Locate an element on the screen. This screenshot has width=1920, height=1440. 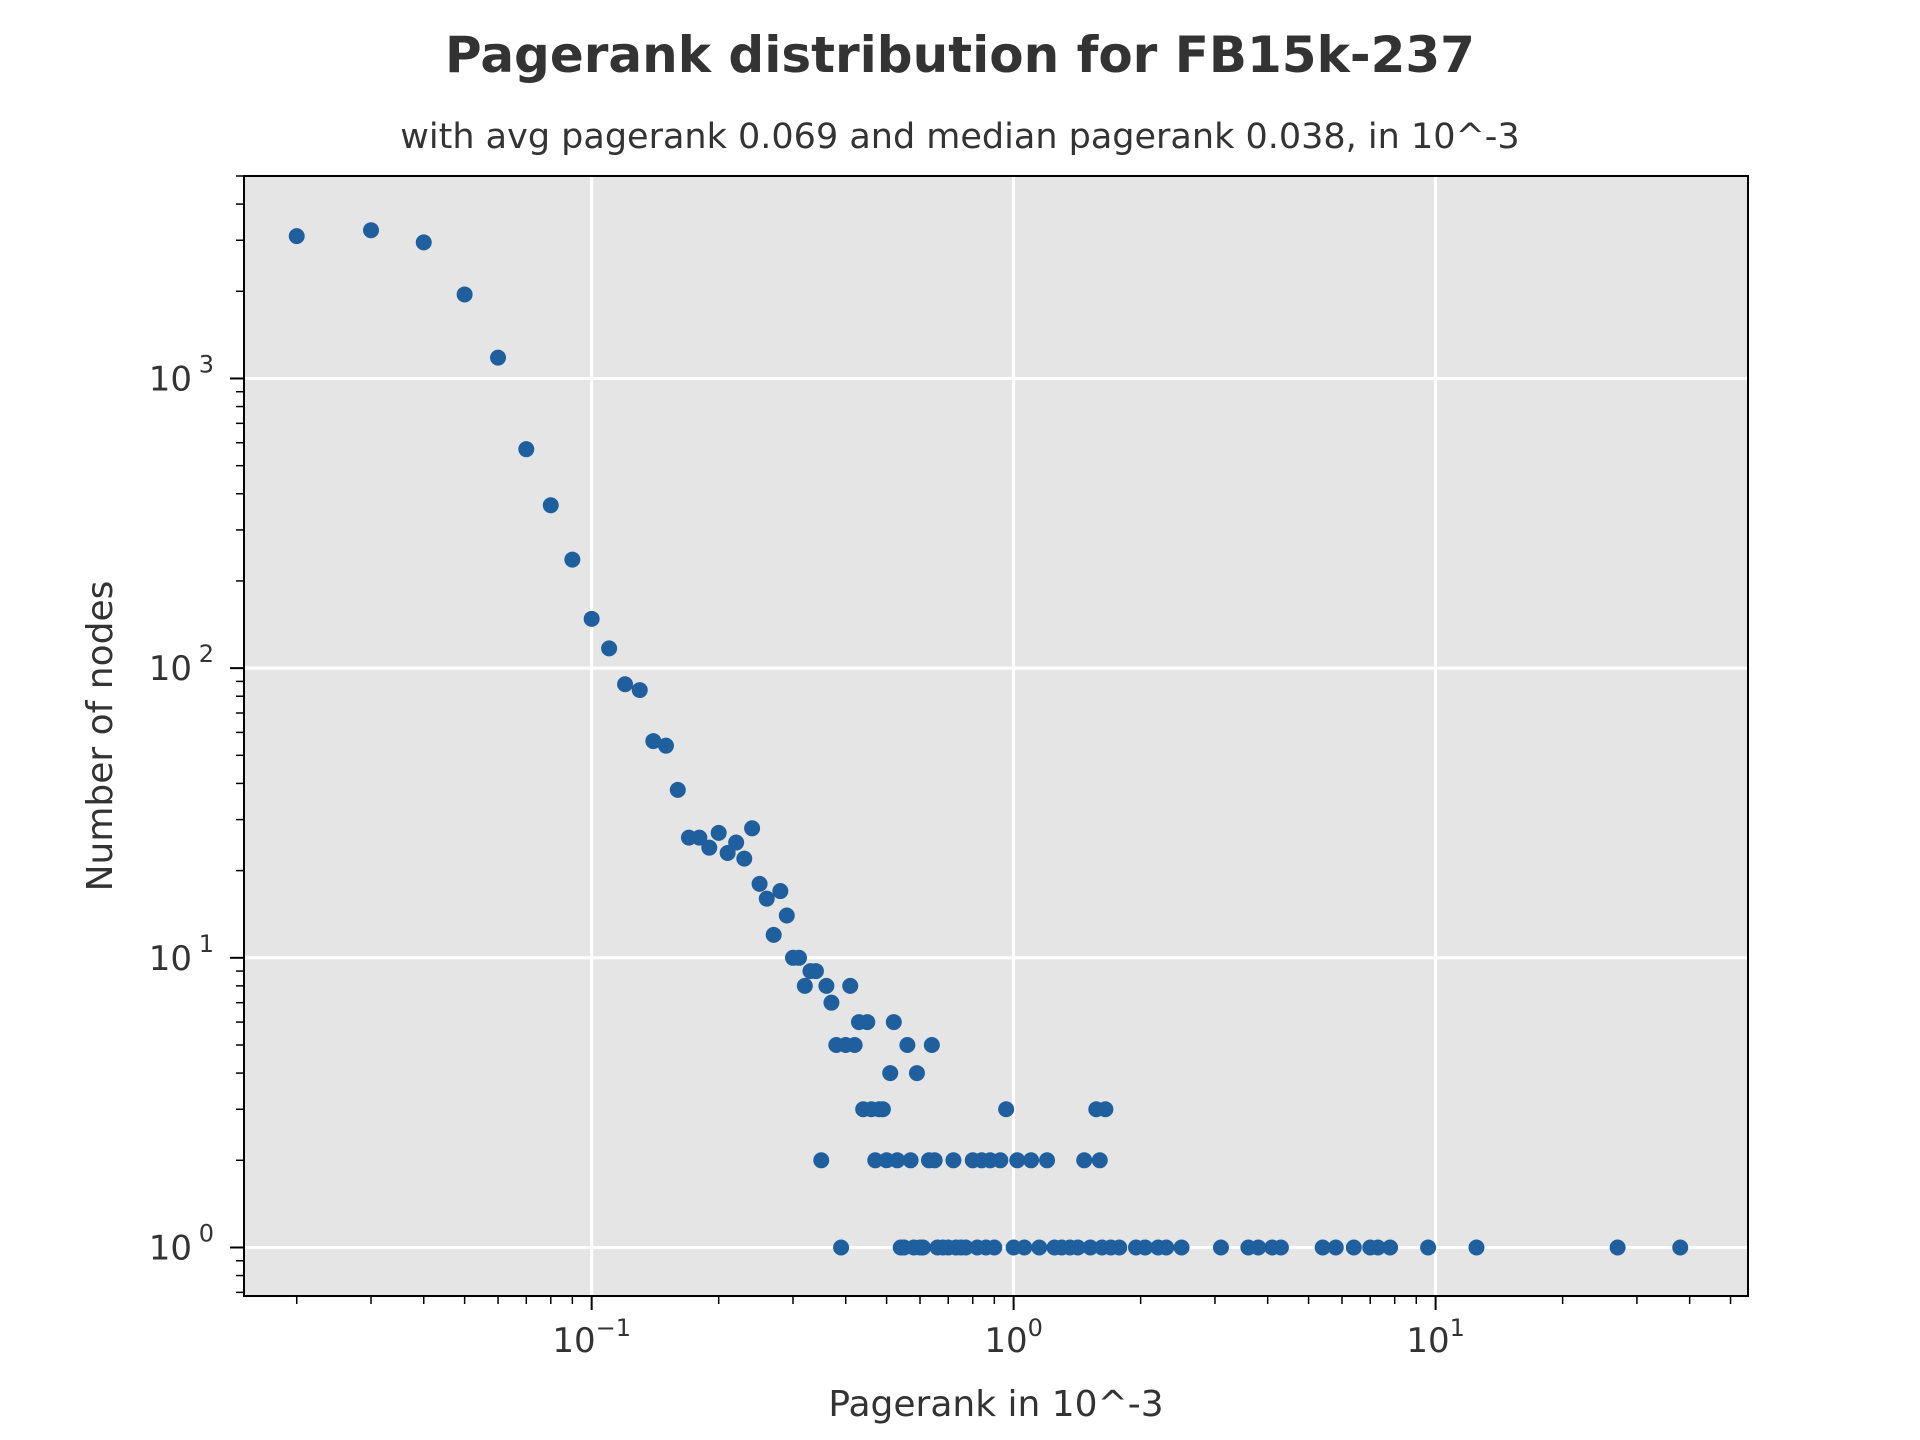
y-tick-exponent: 0 is located at coordinates (206, 1233).